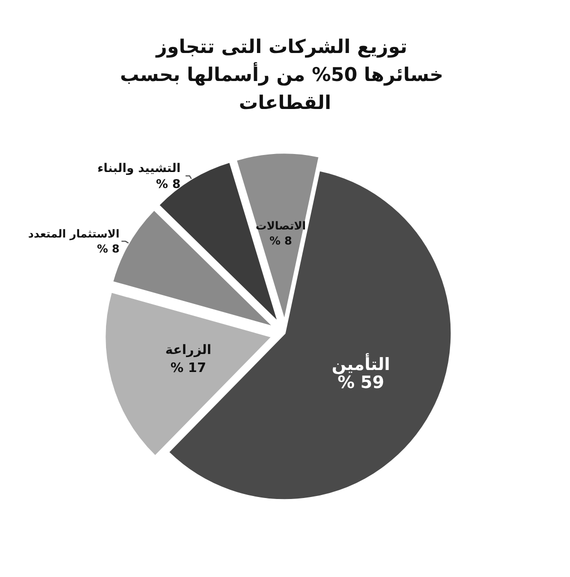  Describe the element at coordinates (285, 75) in the screenshot. I see `chart-title: توزيع الشركات التى تتجاوز خسائرها 50% من رأسمالها بحسب القطاعات` at that location.